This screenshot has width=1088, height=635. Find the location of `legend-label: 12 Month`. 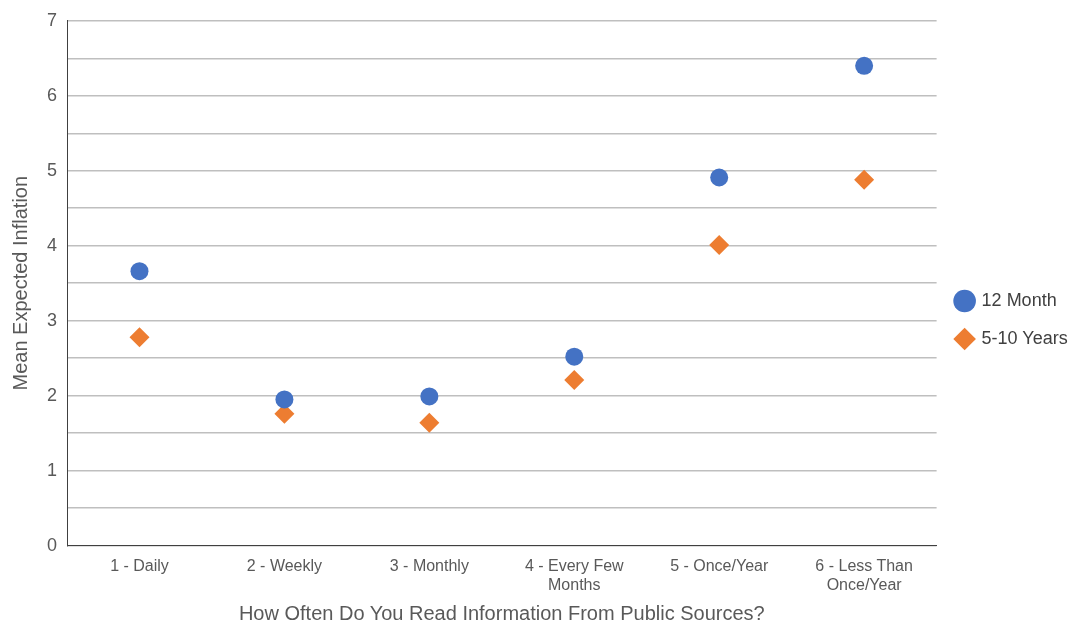

legend-label: 12 Month is located at coordinates (1019, 299).